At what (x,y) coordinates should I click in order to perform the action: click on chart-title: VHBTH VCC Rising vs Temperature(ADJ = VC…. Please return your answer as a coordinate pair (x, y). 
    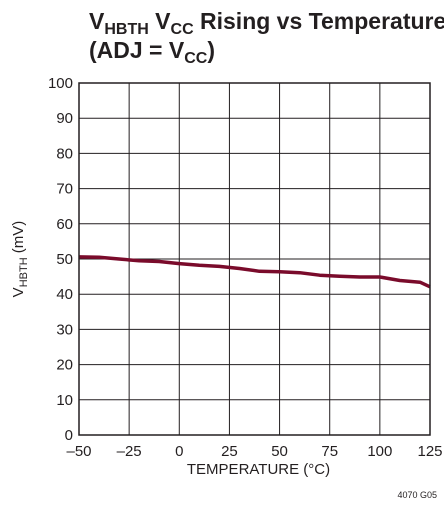
    Looking at the image, I should click on (266, 37).